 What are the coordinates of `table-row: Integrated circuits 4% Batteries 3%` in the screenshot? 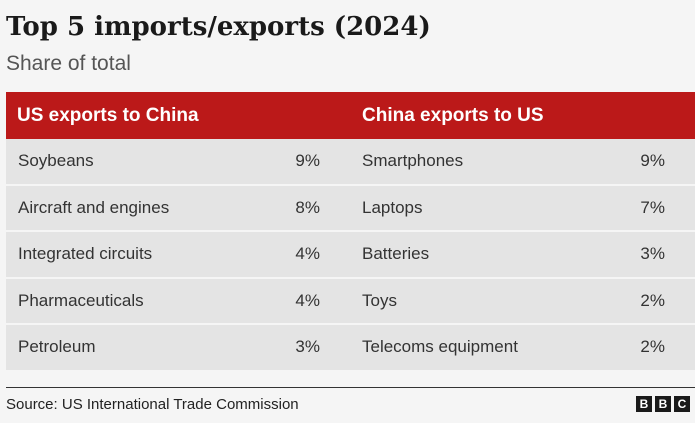 It's located at (350, 254).